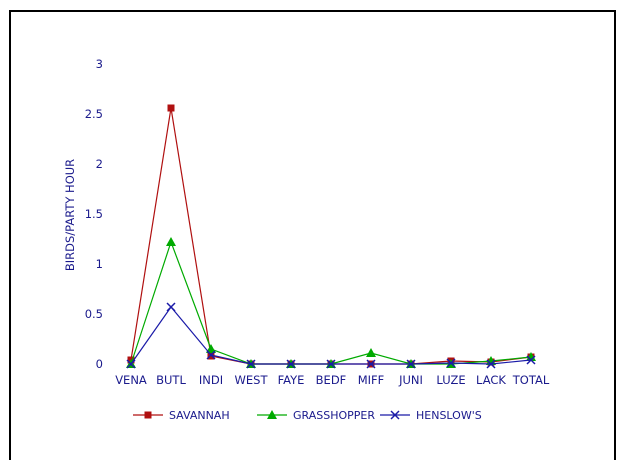 The image size is (627, 463). I want to click on series-line, so click(331, 335).